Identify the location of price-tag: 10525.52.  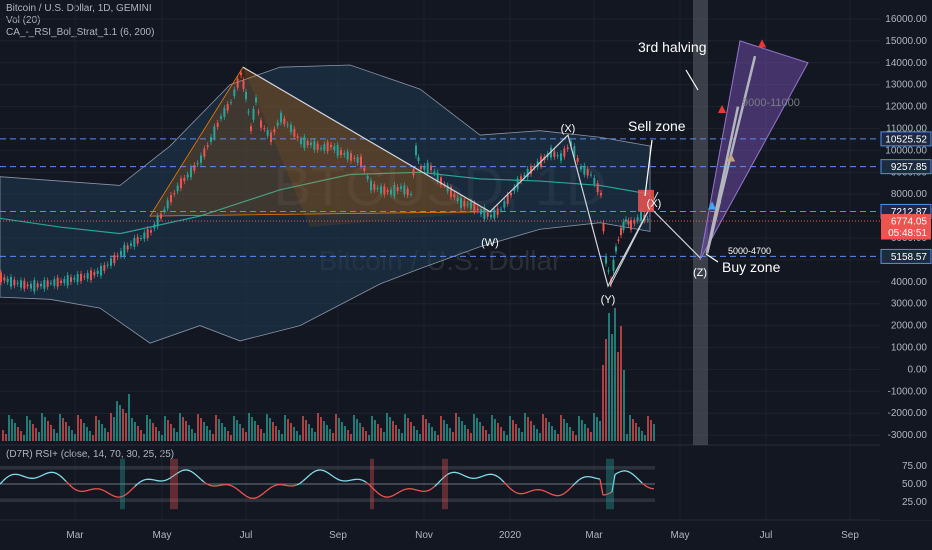
(906, 139).